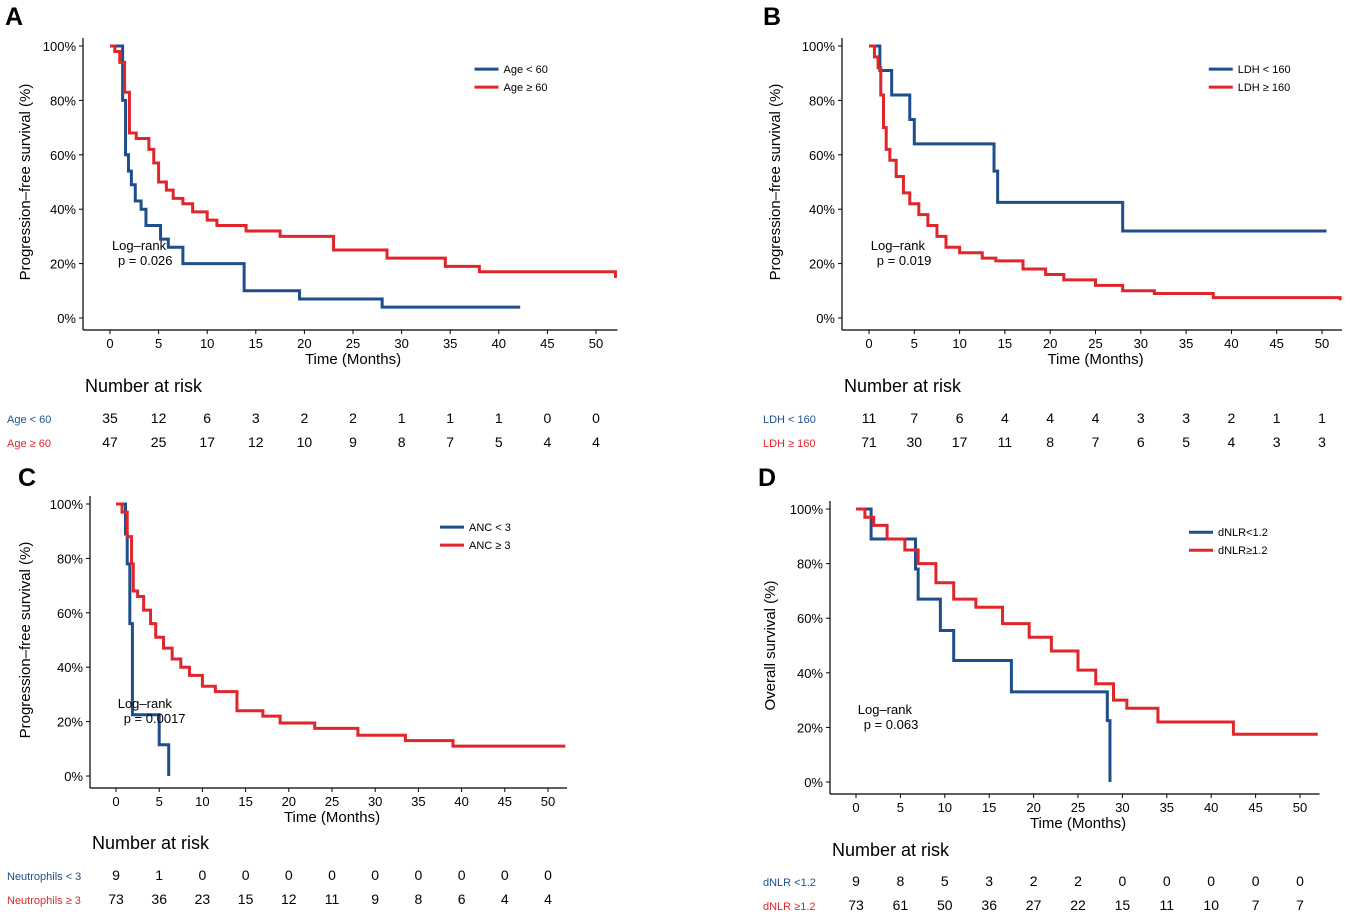  What do you see at coordinates (44, 877) in the screenshot?
I see `risk-row-label: Neutrophils < 3` at bounding box center [44, 877].